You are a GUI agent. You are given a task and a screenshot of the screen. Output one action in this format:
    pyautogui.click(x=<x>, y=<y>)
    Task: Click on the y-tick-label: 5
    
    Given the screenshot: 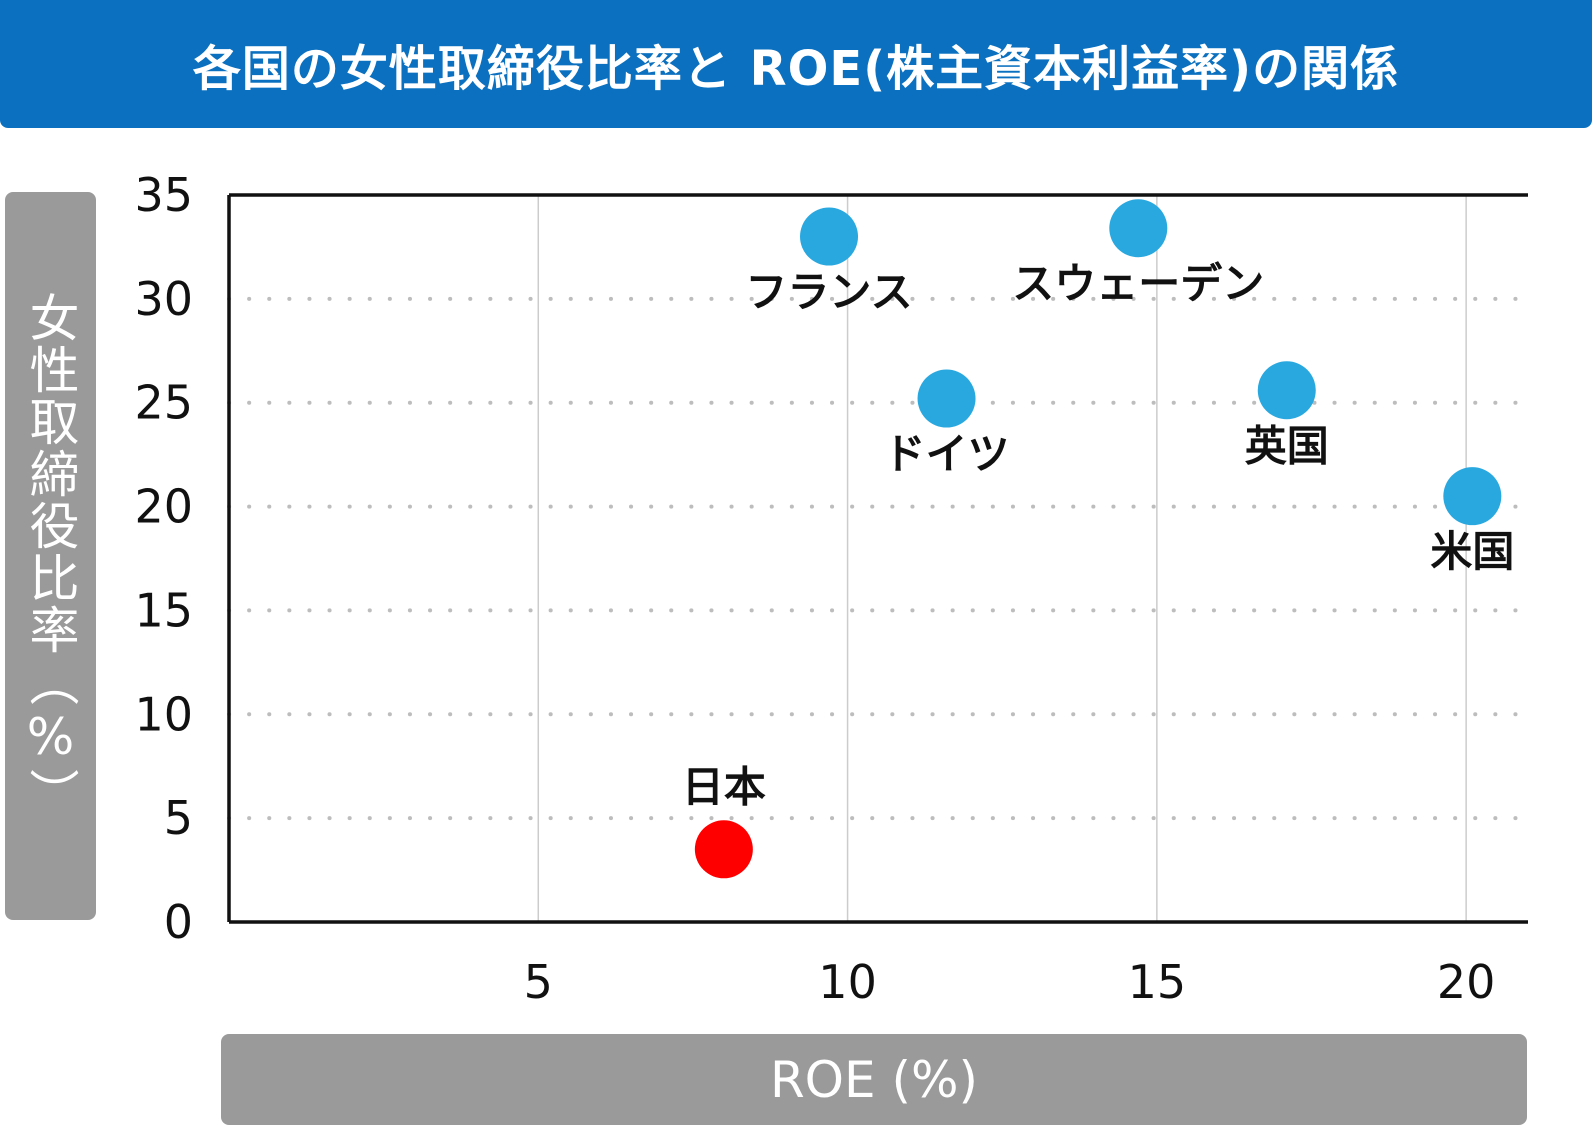 What is the action you would take?
    pyautogui.click(x=178, y=818)
    